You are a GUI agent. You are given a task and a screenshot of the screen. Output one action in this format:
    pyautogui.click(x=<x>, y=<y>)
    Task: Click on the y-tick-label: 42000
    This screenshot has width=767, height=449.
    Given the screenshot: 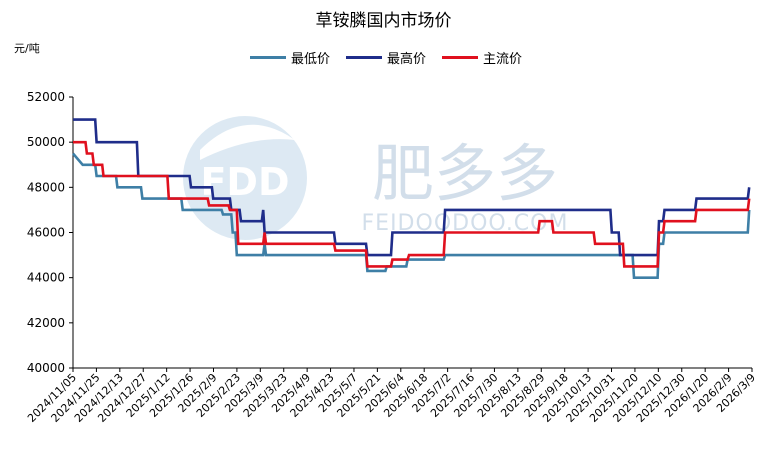 What is the action you would take?
    pyautogui.click(x=46, y=323)
    